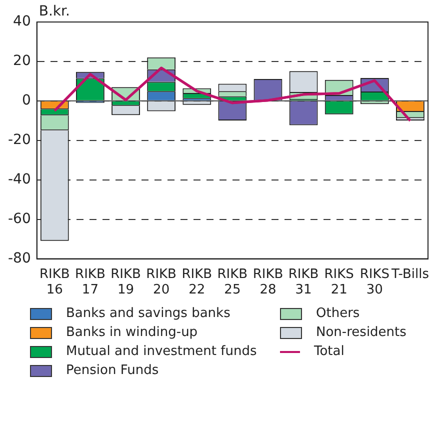 The height and width of the screenshot is (425, 440). What do you see at coordinates (54, 12) in the screenshot?
I see `y-axis-title: B.kr.` at bounding box center [54, 12].